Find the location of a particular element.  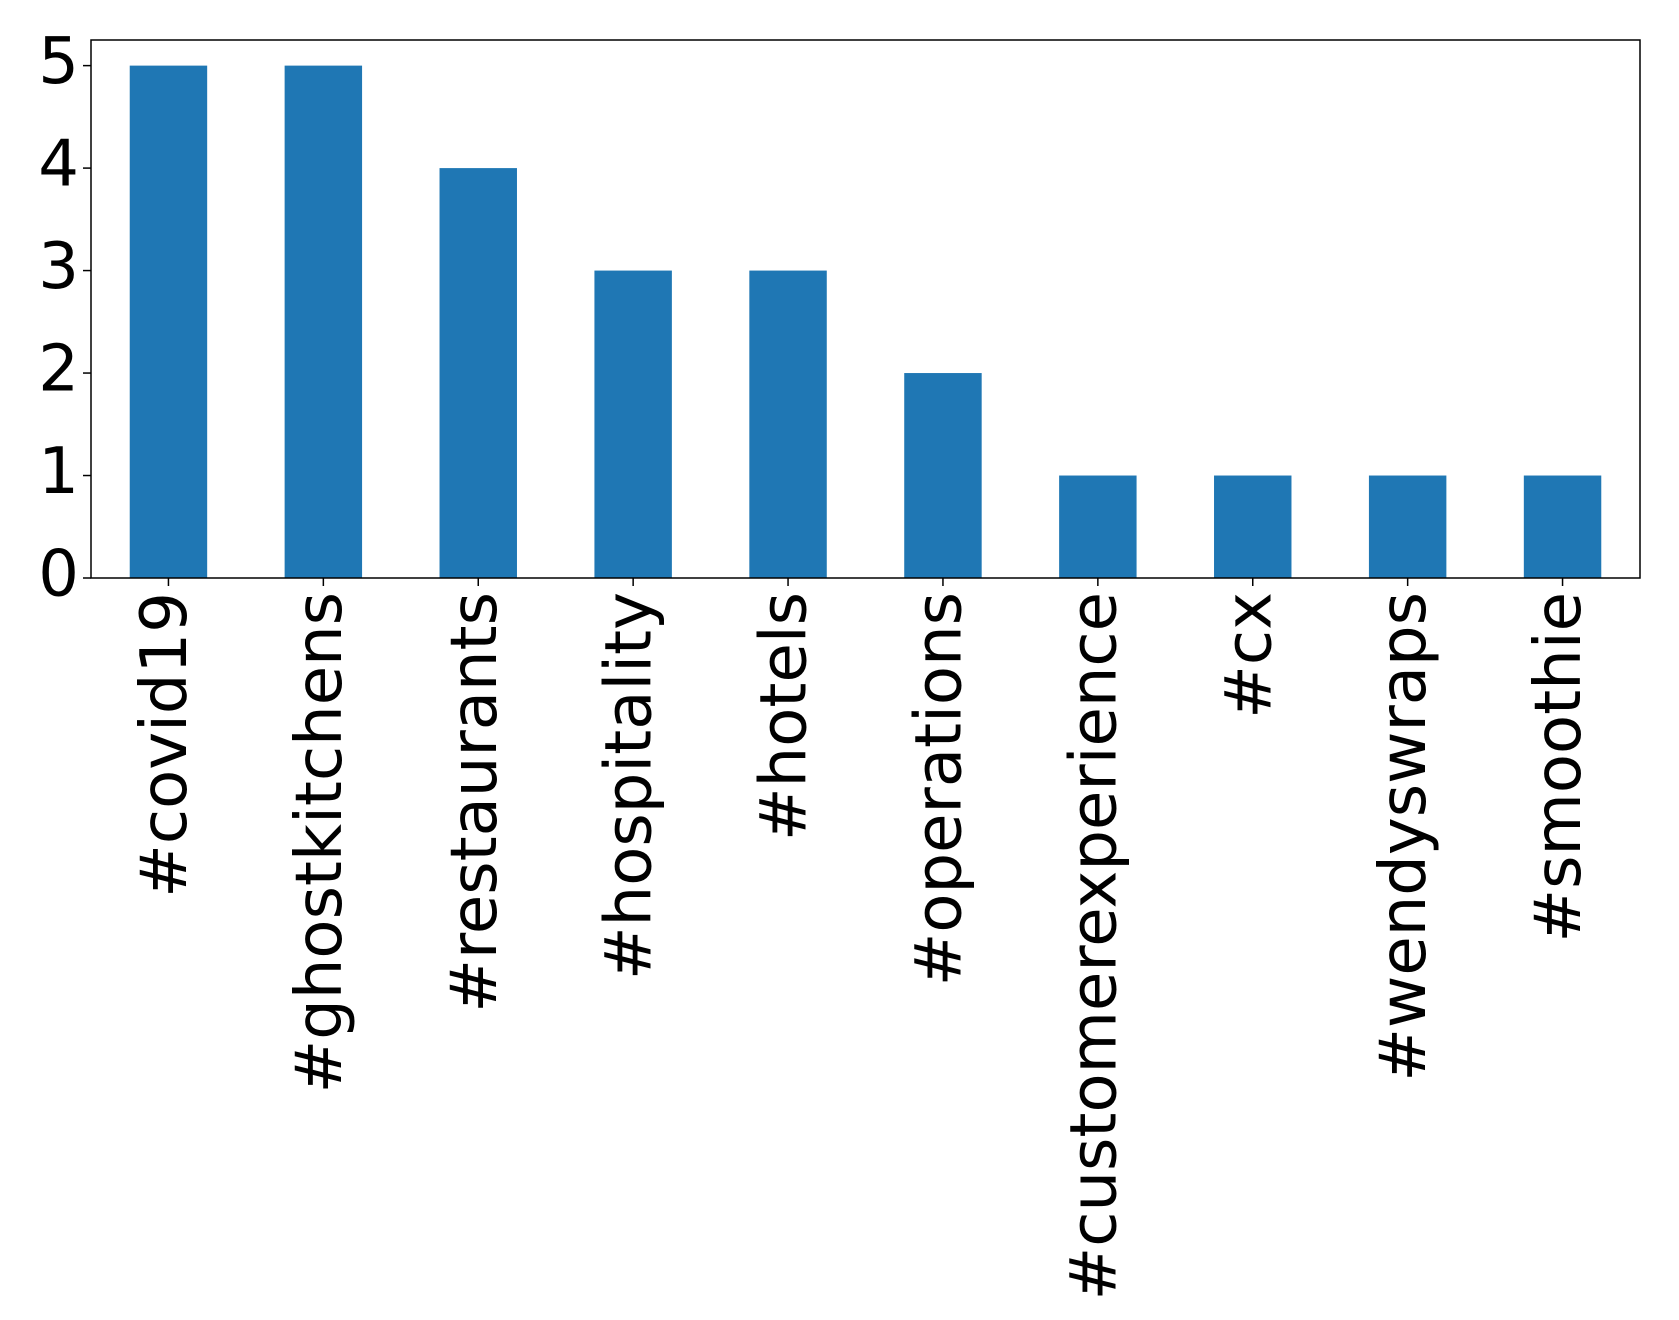

y-tick-label: 4 is located at coordinates (58, 165).